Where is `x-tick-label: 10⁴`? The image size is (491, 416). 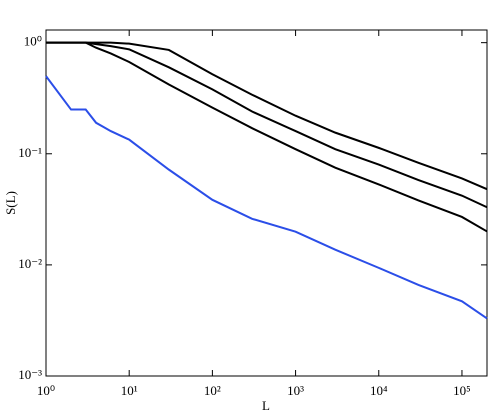
x-tick-label: 10⁴ is located at coordinates (379, 390).